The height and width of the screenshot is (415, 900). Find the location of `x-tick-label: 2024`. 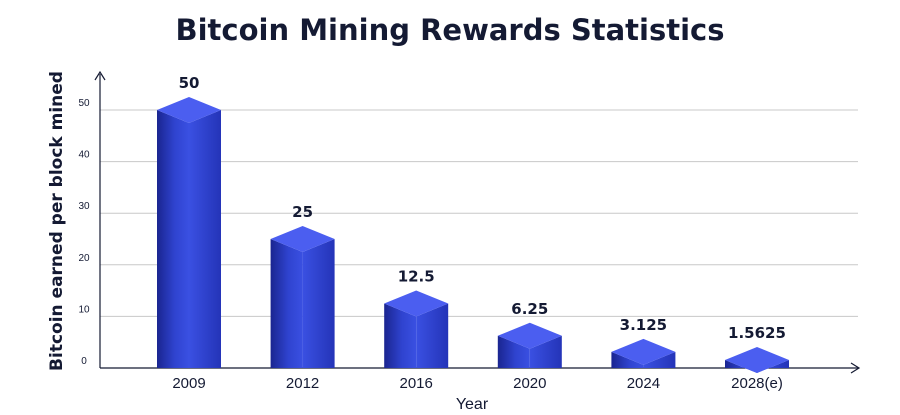

x-tick-label: 2024 is located at coordinates (643, 383).